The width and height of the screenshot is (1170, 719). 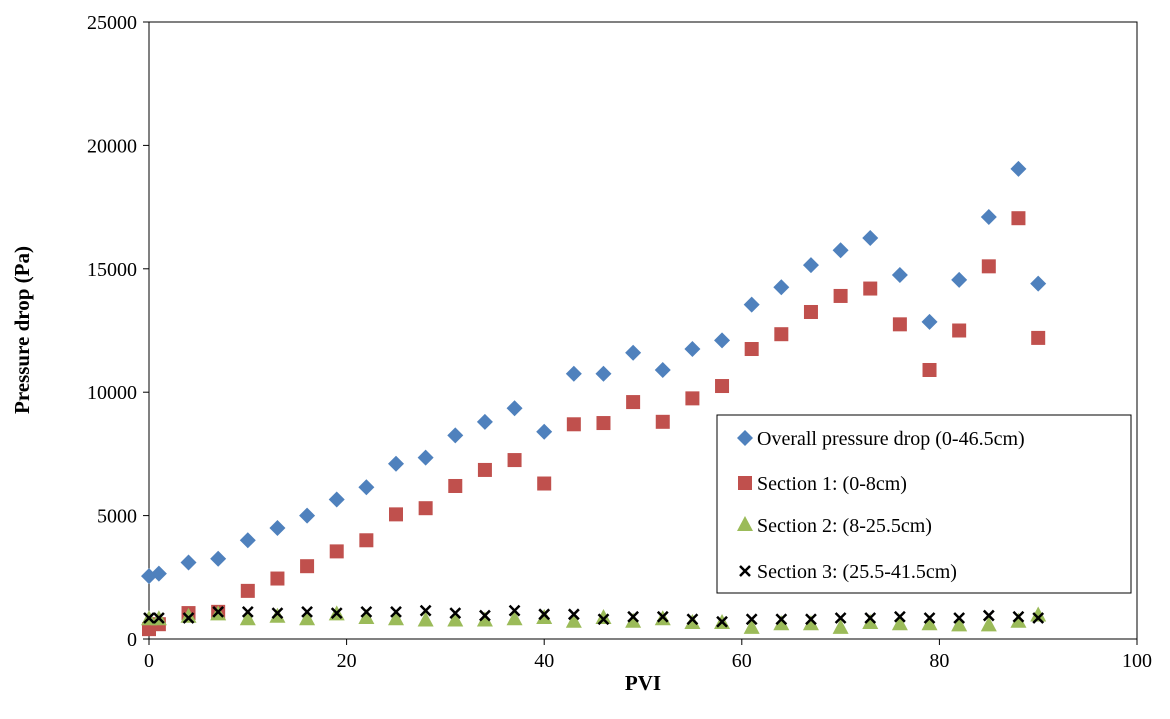 What do you see at coordinates (112, 146) in the screenshot?
I see `y-tick-label: 20000` at bounding box center [112, 146].